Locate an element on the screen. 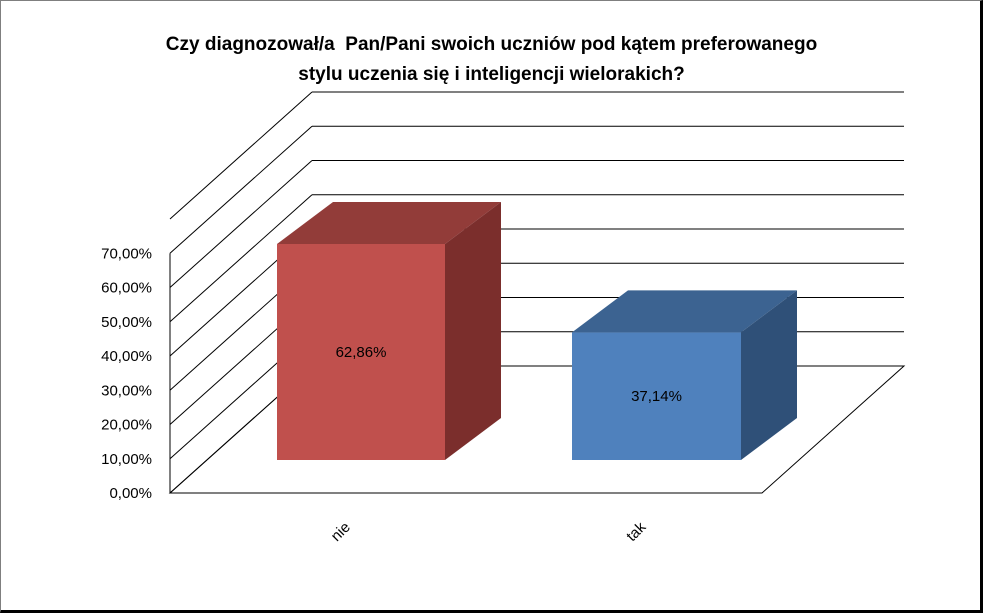 Image resolution: width=983 pixels, height=613 pixels. y-tick-label: 0,00% is located at coordinates (130, 493).